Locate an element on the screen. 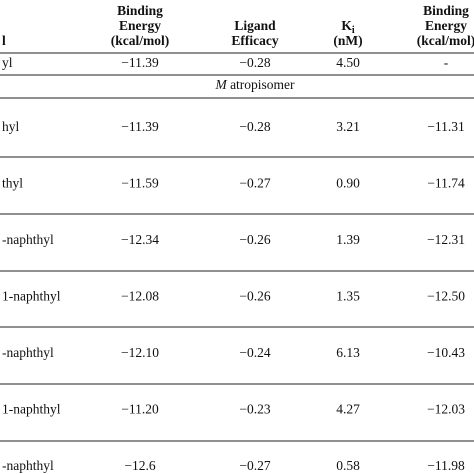  section-text: atropisomer is located at coordinates (261, 84).